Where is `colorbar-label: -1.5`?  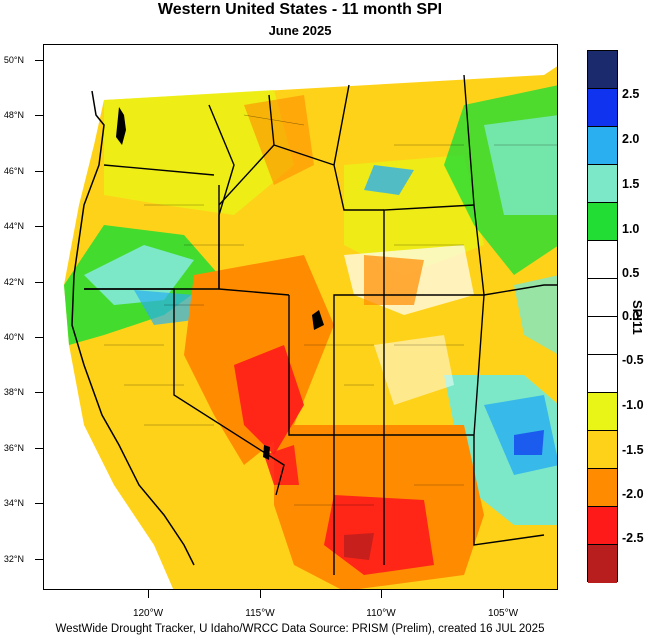
colorbar-label: -1.5 is located at coordinates (633, 450).